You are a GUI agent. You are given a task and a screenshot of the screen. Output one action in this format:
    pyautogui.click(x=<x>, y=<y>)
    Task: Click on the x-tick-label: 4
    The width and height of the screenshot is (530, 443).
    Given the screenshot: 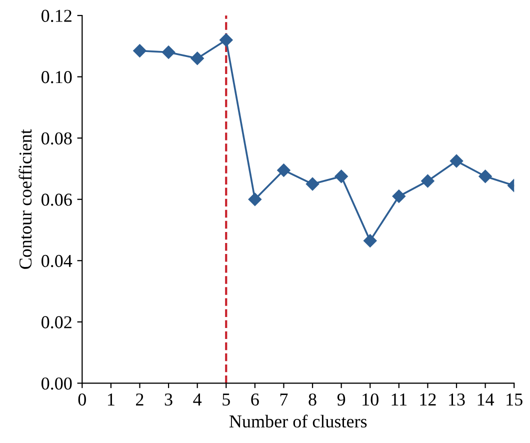 What is the action you would take?
    pyautogui.click(x=197, y=400)
    